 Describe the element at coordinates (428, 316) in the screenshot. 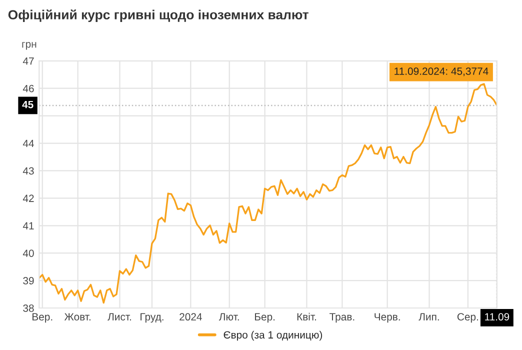

I see `x-tick-label: Лип.` at that location.